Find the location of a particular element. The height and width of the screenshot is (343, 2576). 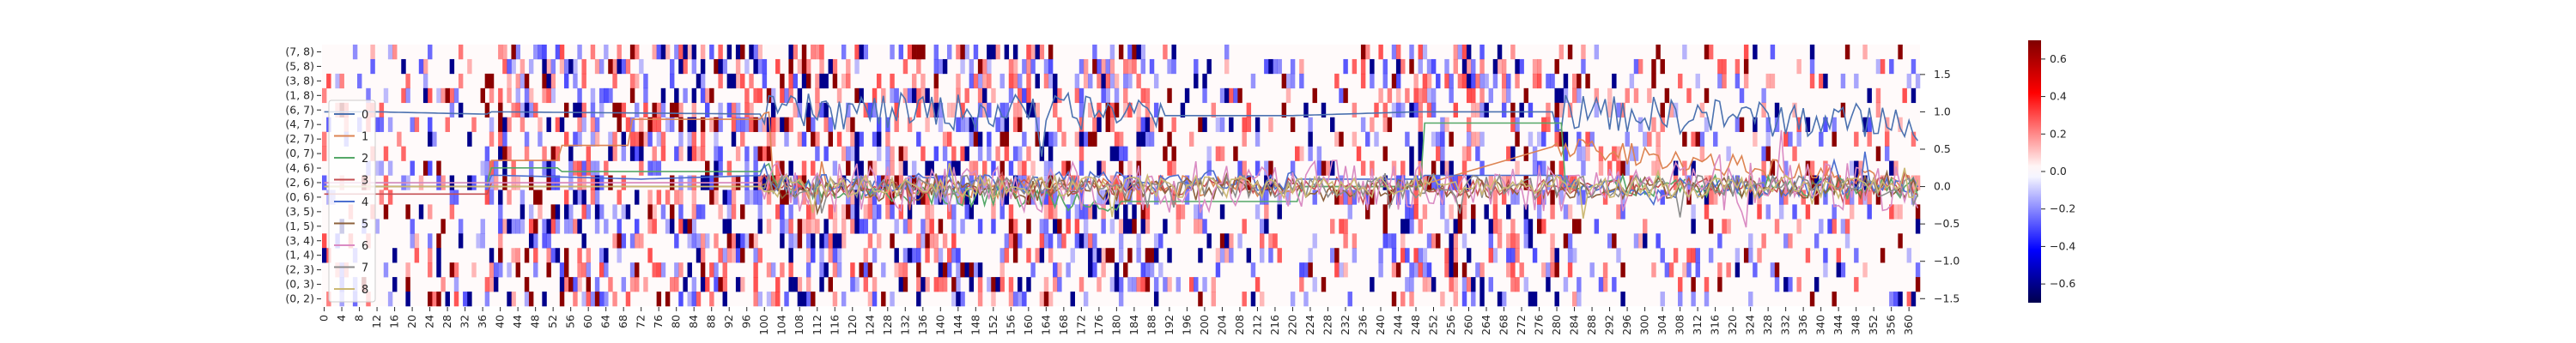

x-tick-label: 176 is located at coordinates (1098, 325).